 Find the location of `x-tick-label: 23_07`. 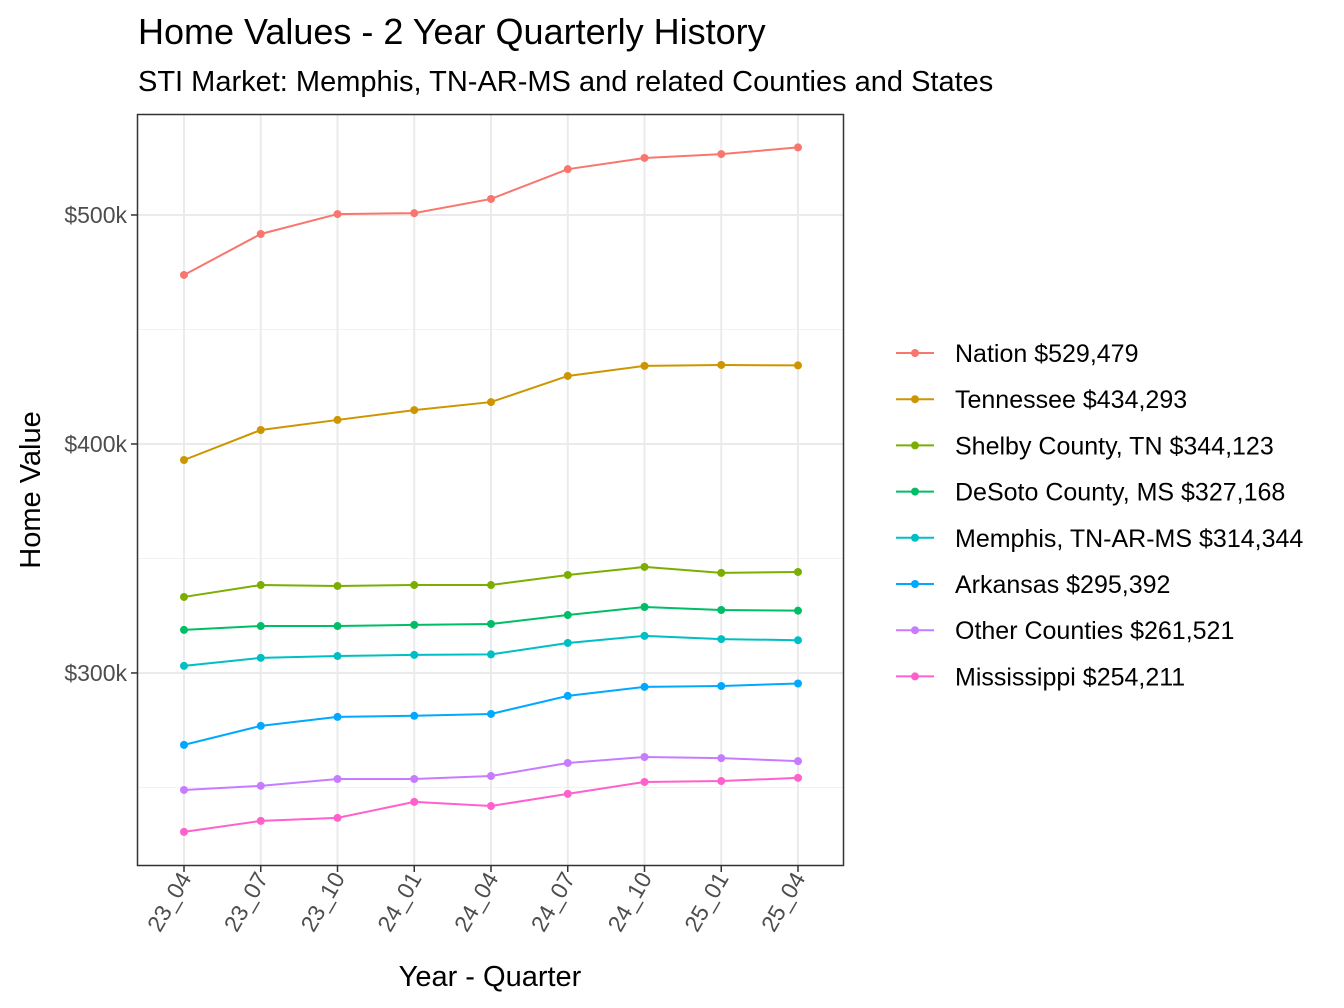

x-tick-label: 23_07 is located at coordinates (246, 902).